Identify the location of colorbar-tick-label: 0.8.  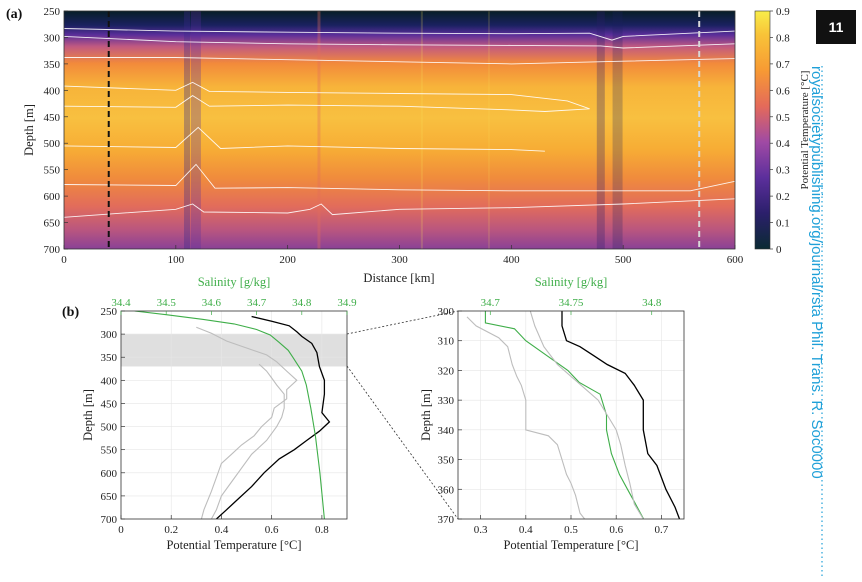
(783, 38).